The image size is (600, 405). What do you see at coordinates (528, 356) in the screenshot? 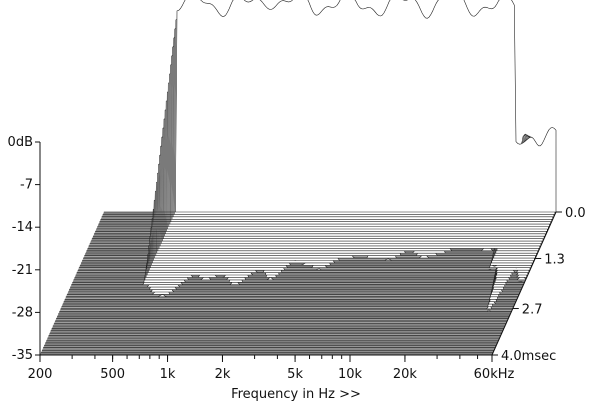
I see `z-tick-label: 4.0msec` at bounding box center [528, 356].